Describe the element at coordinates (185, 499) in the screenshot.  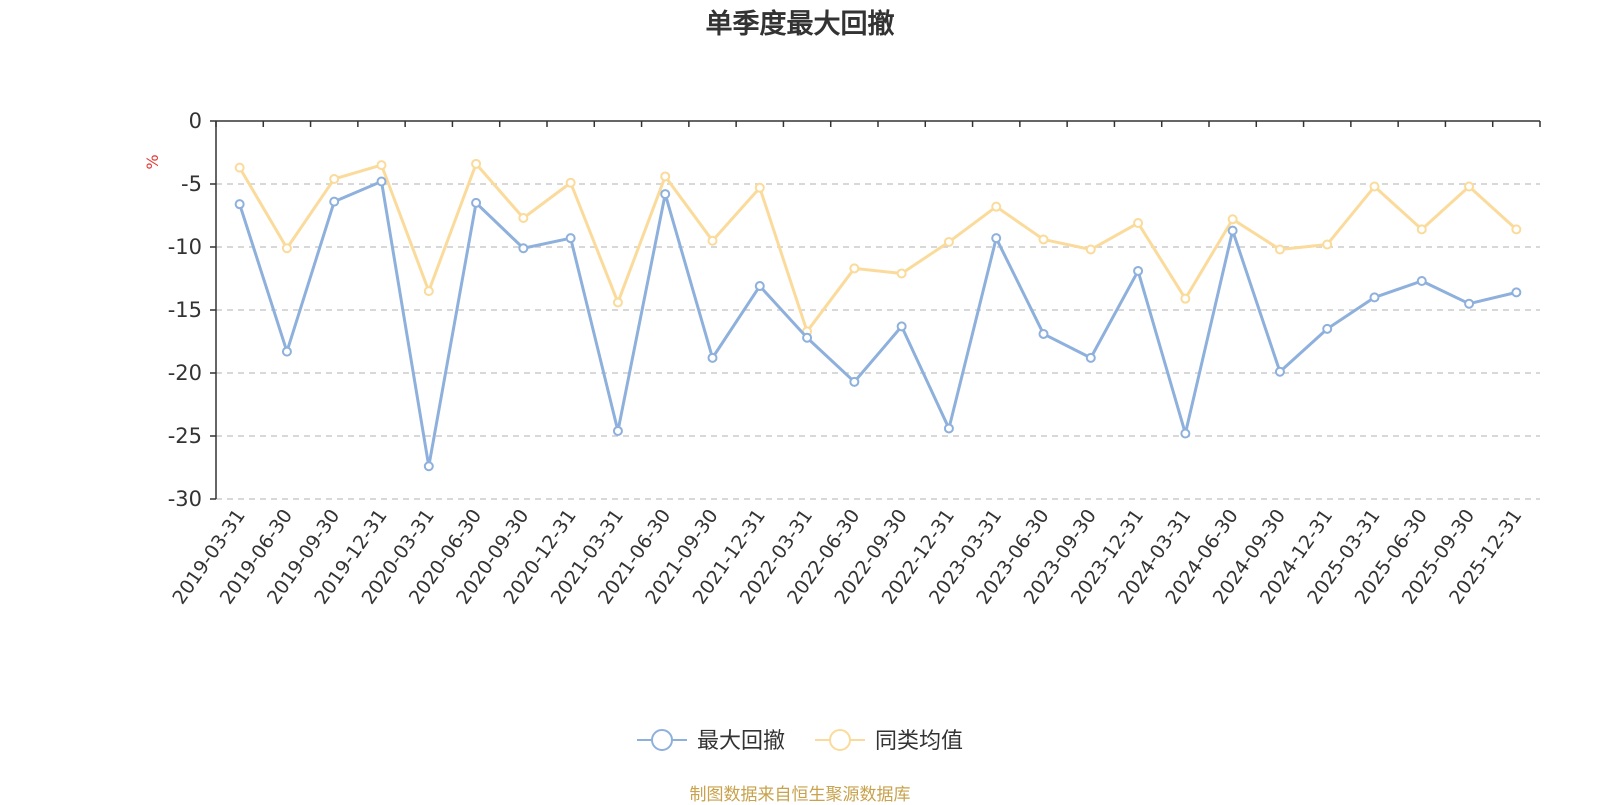
I see `y-tick-label: -30` at that location.